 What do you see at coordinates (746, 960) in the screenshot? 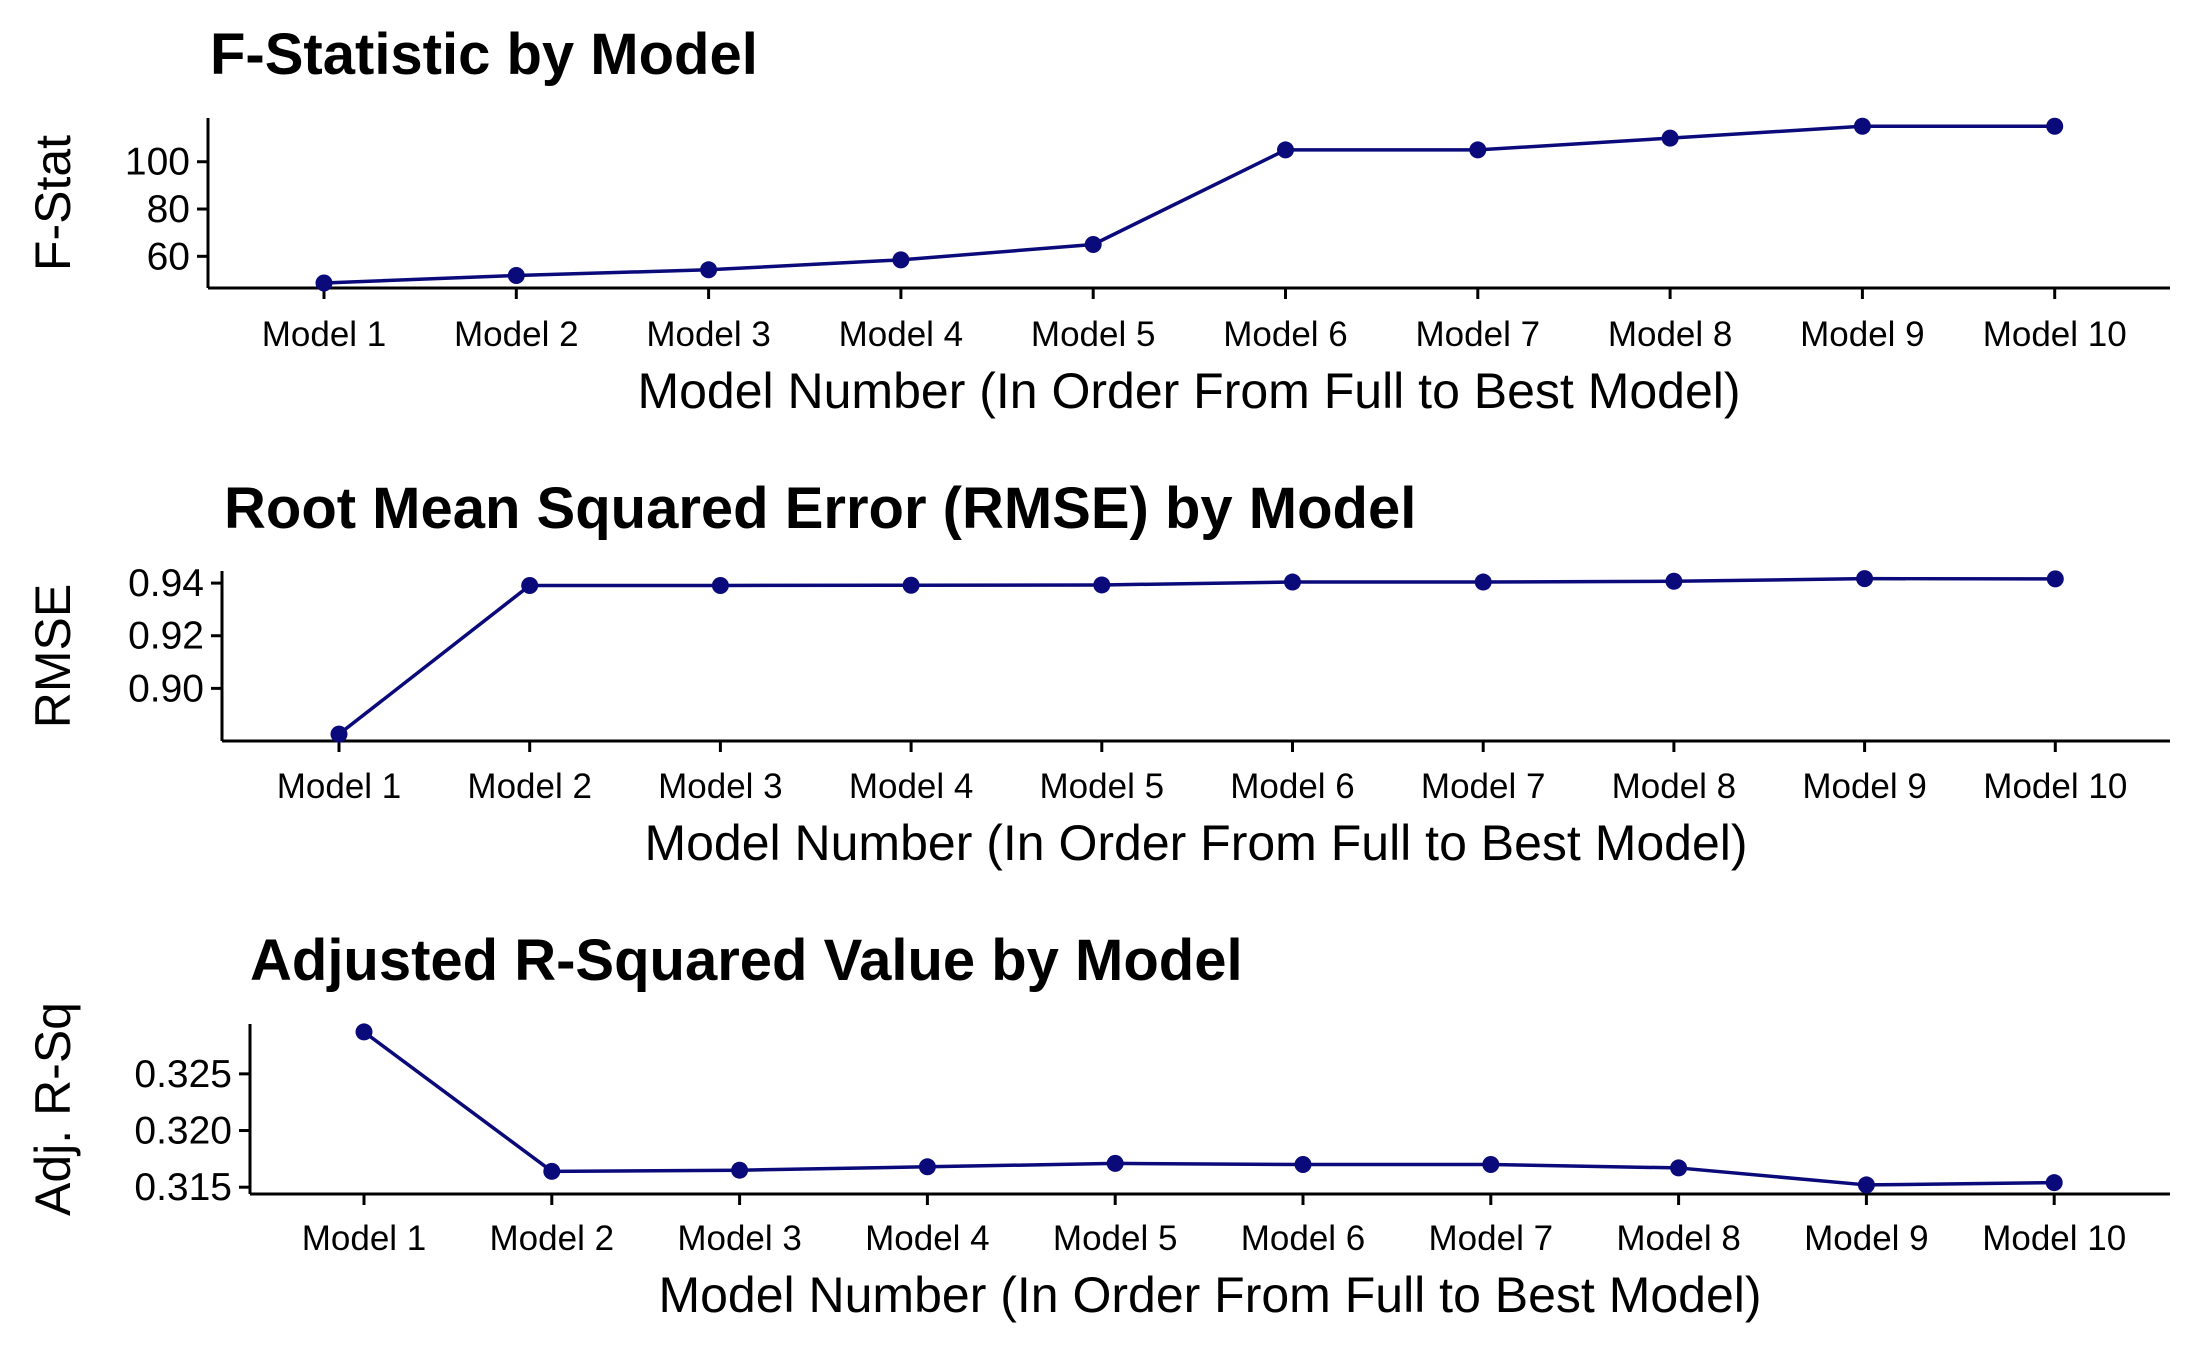
I see `chart-title: Adjusted R-Squared Value by Model` at bounding box center [746, 960].